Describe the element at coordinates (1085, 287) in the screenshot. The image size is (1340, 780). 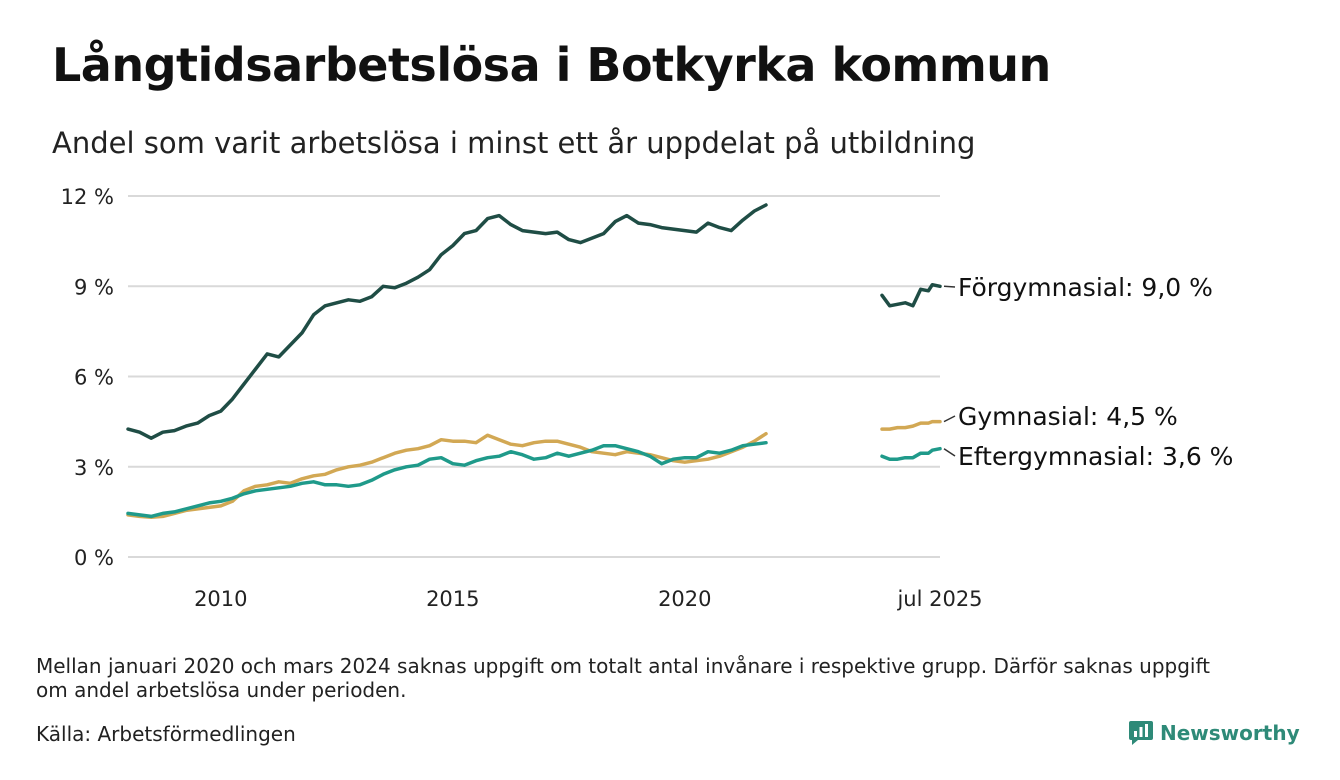
I see `series-label: Förgymnasial: 9,0 %` at that location.